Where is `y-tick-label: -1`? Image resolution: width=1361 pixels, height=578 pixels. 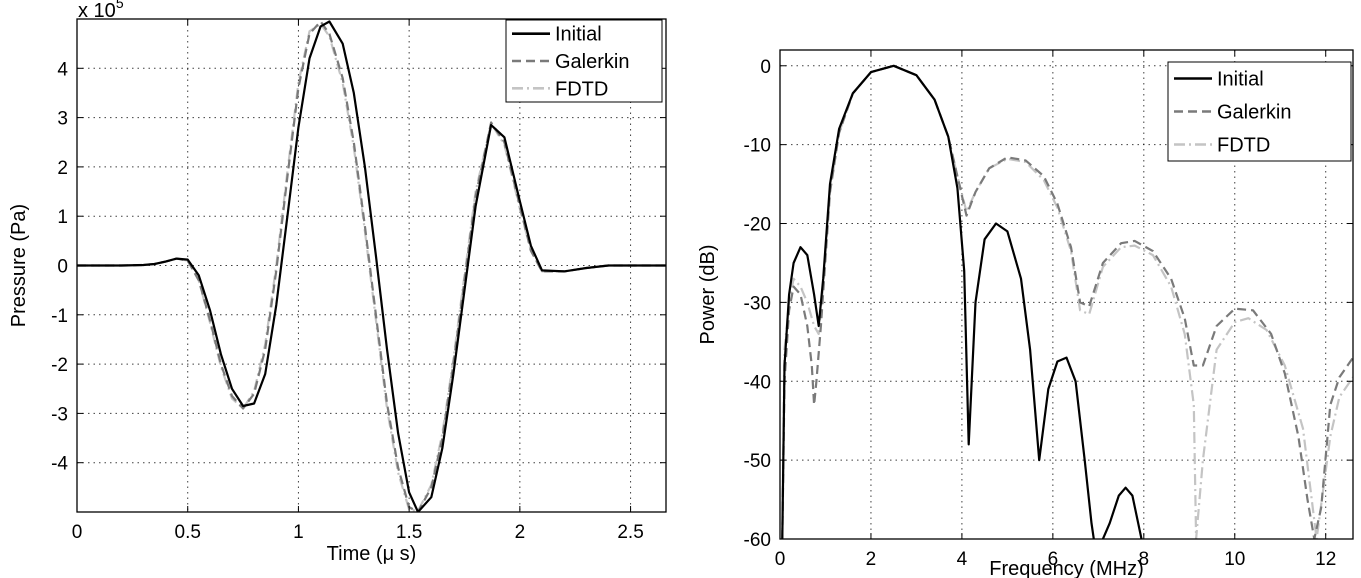 y-tick-label: -1 is located at coordinates (59, 316).